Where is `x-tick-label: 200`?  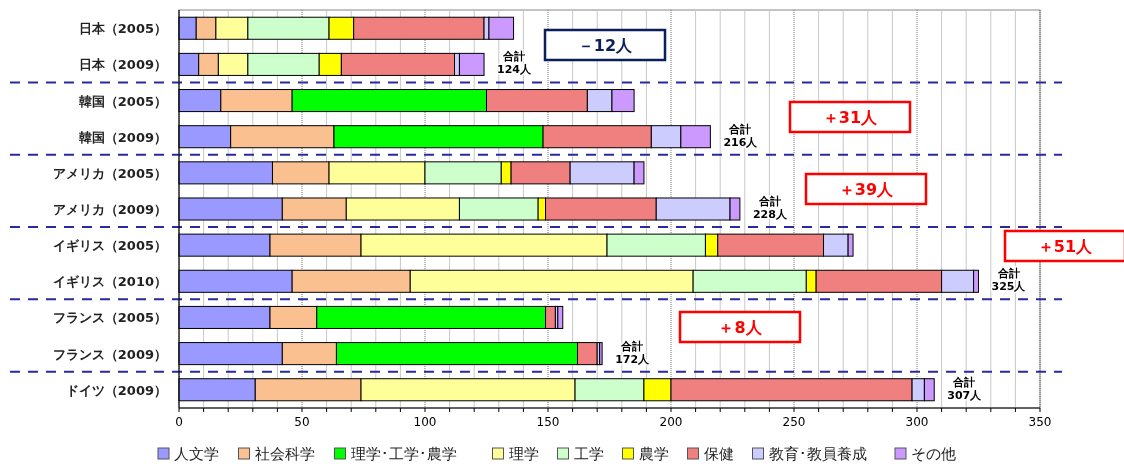 x-tick-label: 200 is located at coordinates (671, 422).